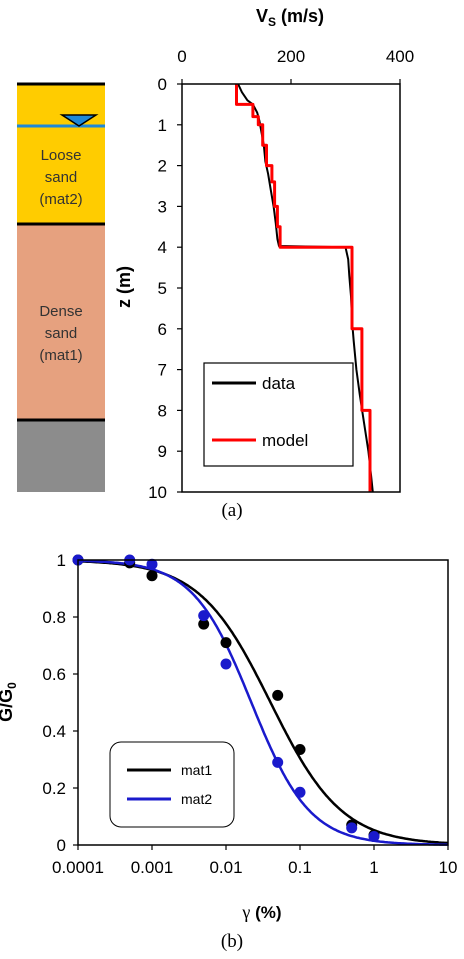  Describe the element at coordinates (300, 16) in the screenshot. I see `vs-axis-title-unit: (m/s)` at that location.